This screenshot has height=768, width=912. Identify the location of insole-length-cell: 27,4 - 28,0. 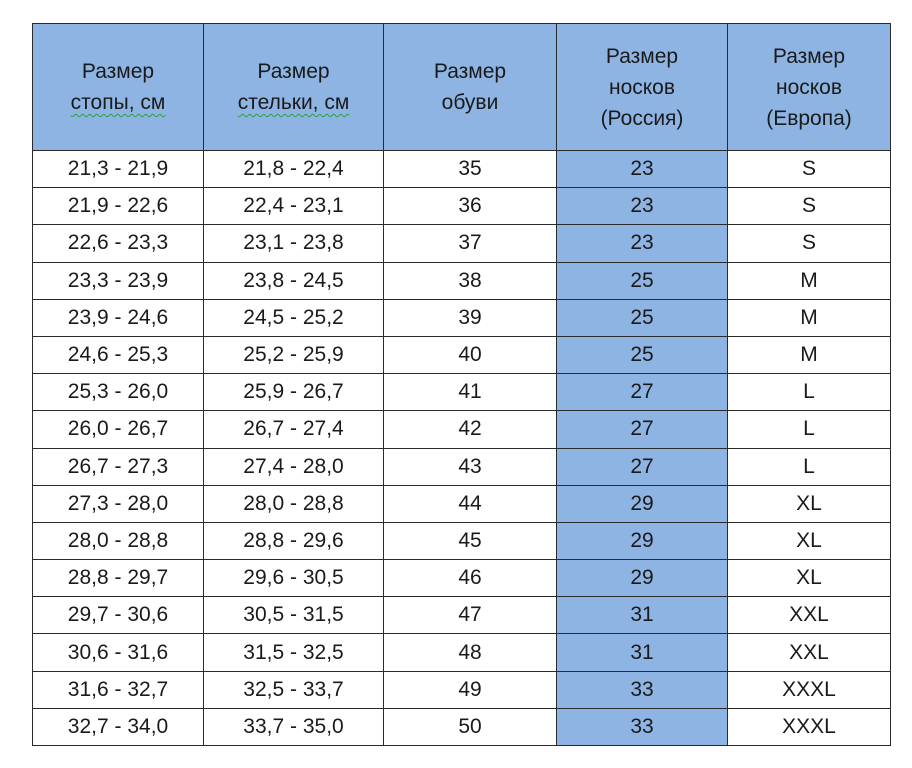
(293, 466).